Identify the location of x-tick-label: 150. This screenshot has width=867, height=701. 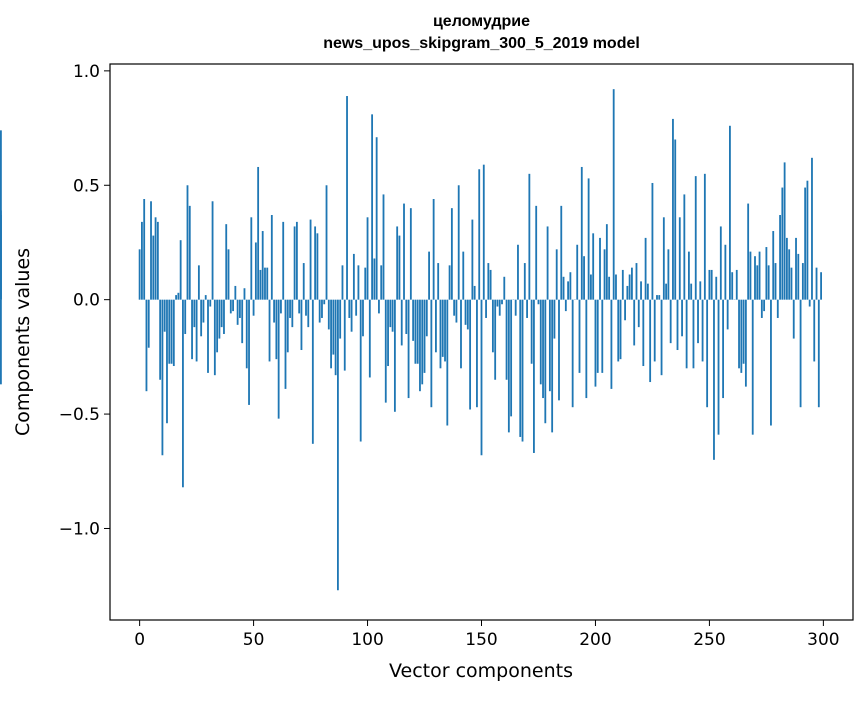
(481, 640).